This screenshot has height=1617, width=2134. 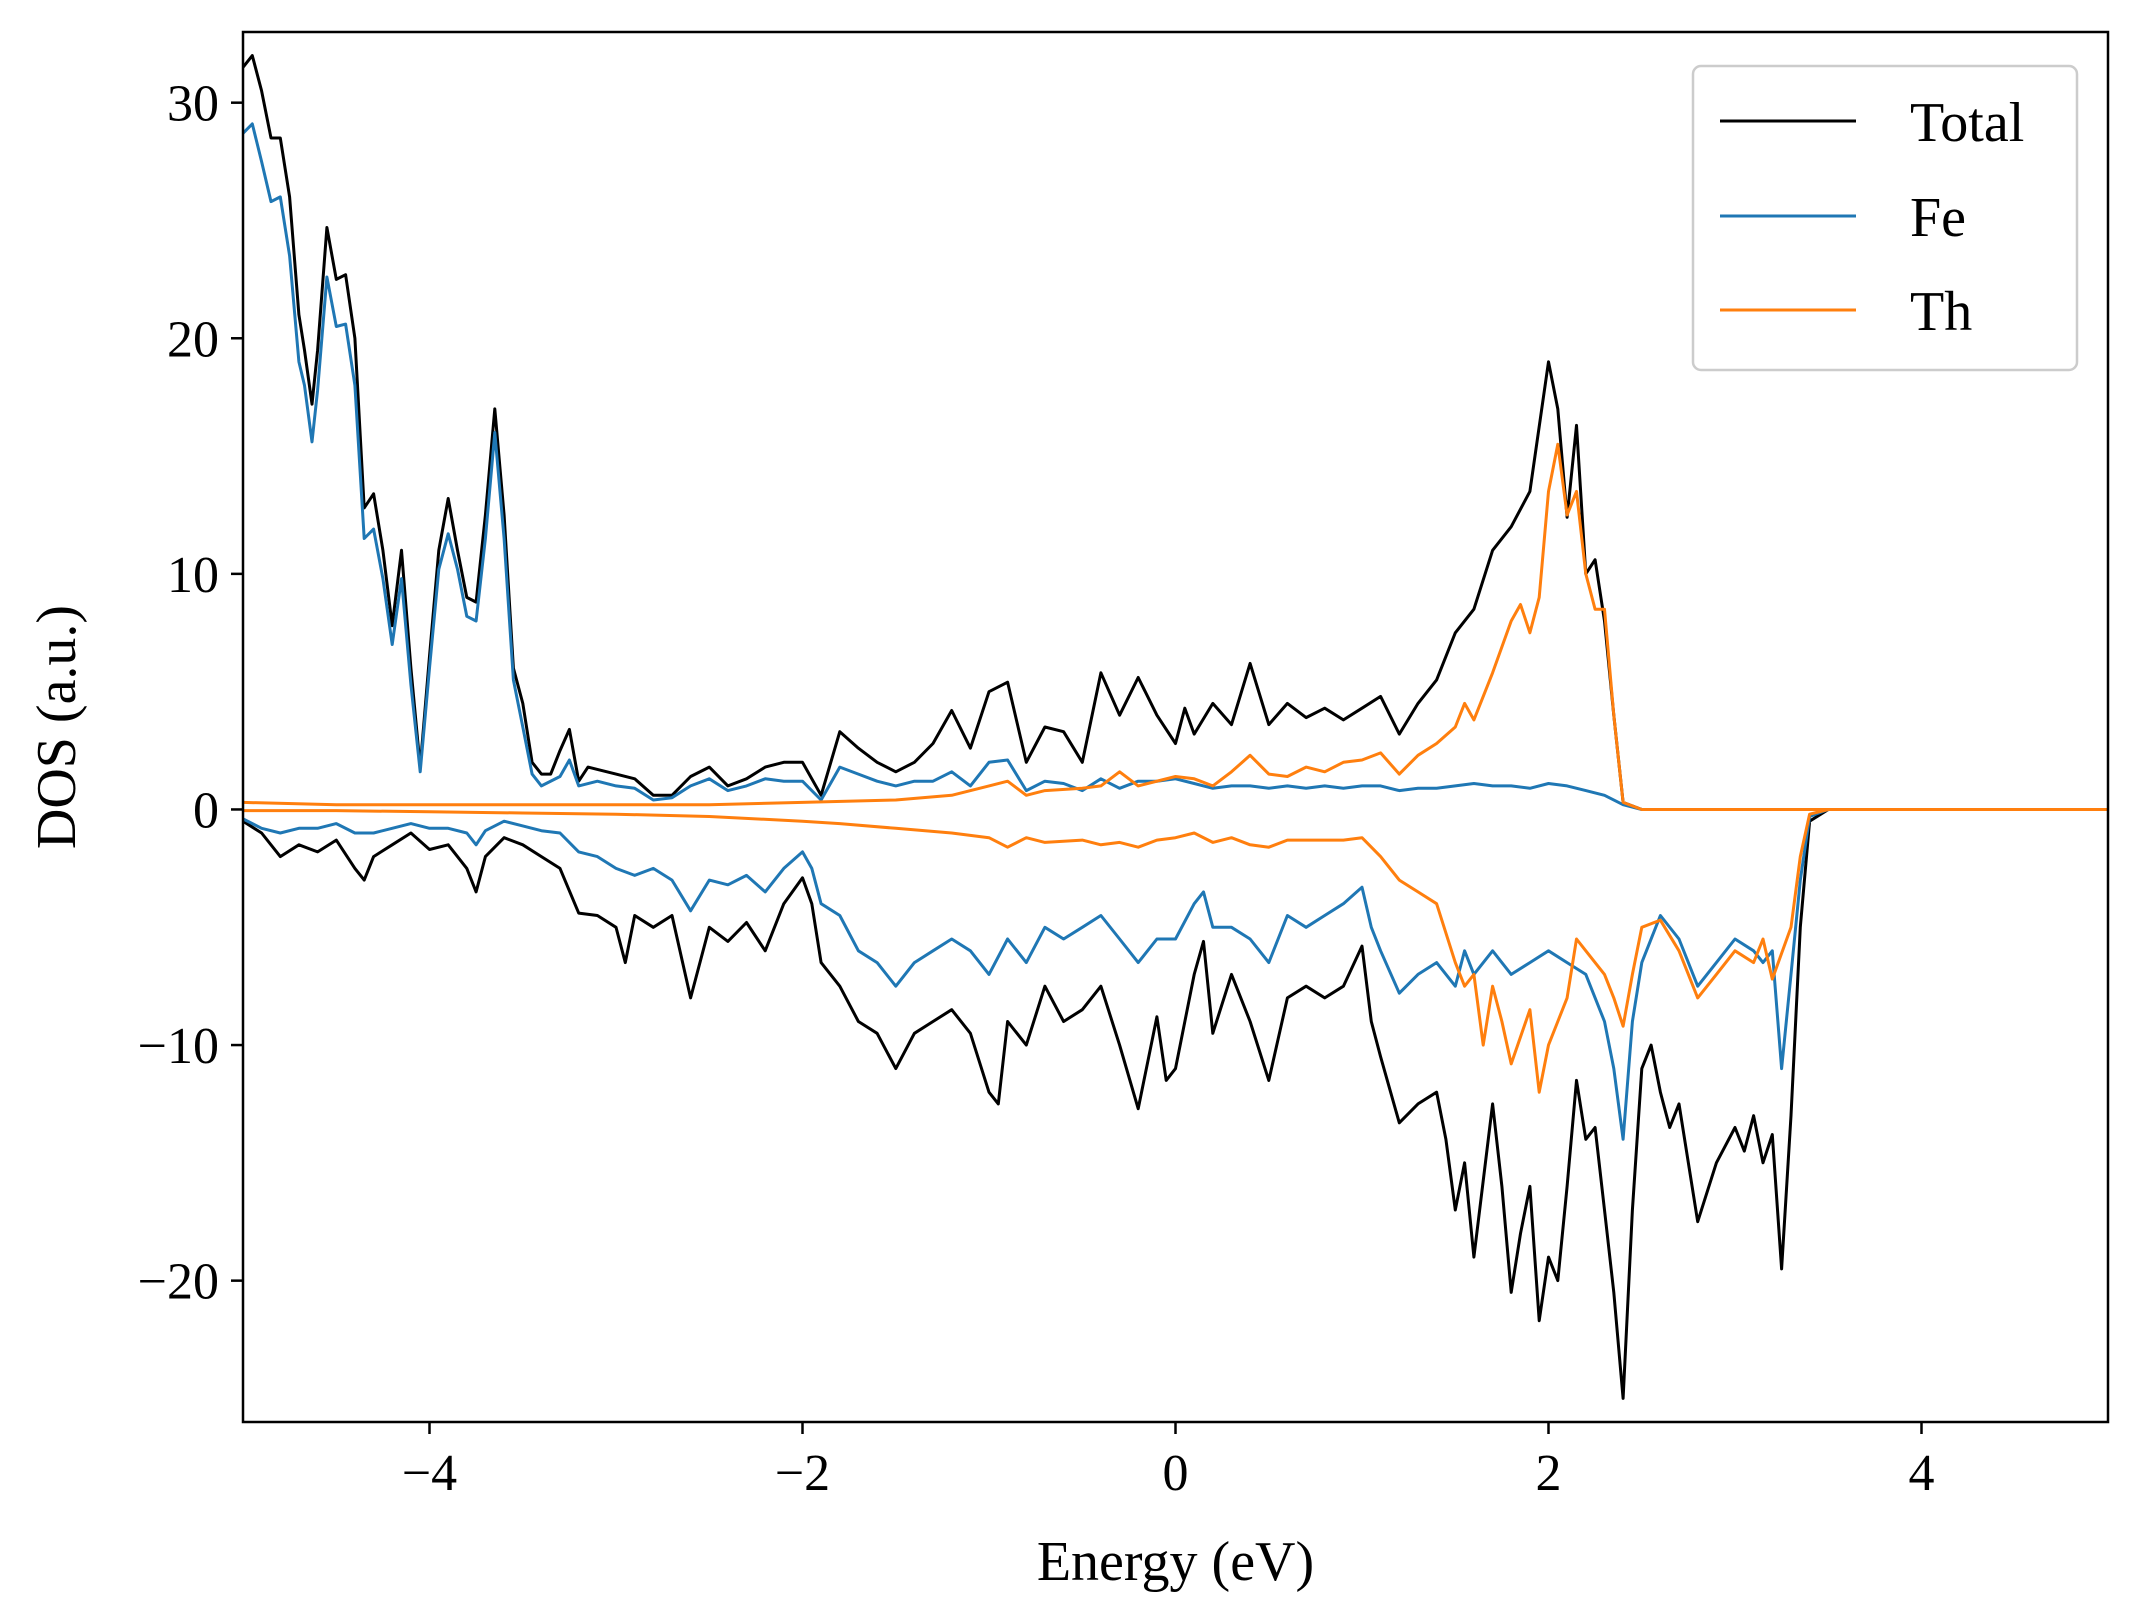 I want to click on y-tick-label: 30, so click(x=193, y=104).